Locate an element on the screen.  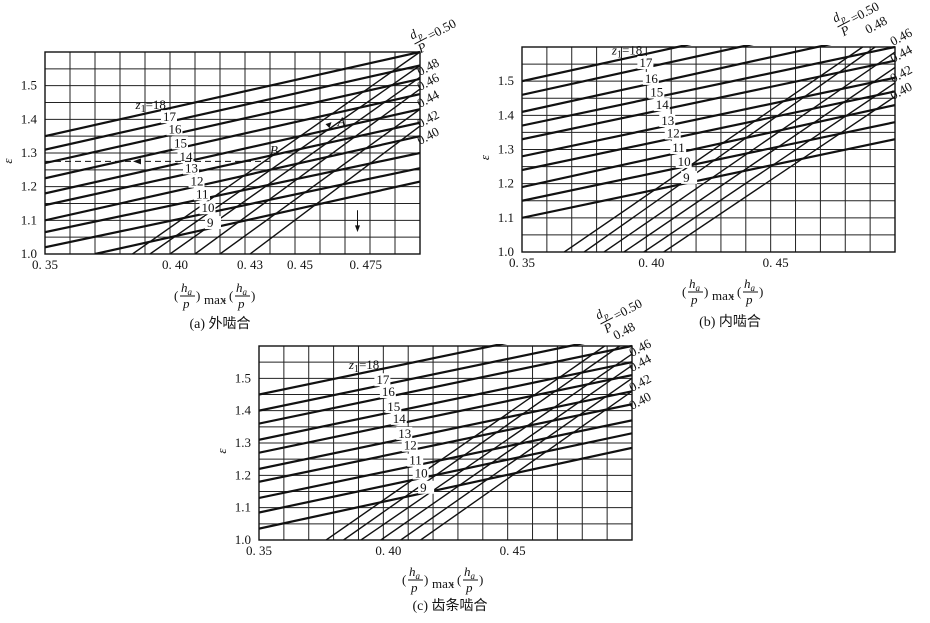
z-label-13: 13 is located at coordinates (404, 433).